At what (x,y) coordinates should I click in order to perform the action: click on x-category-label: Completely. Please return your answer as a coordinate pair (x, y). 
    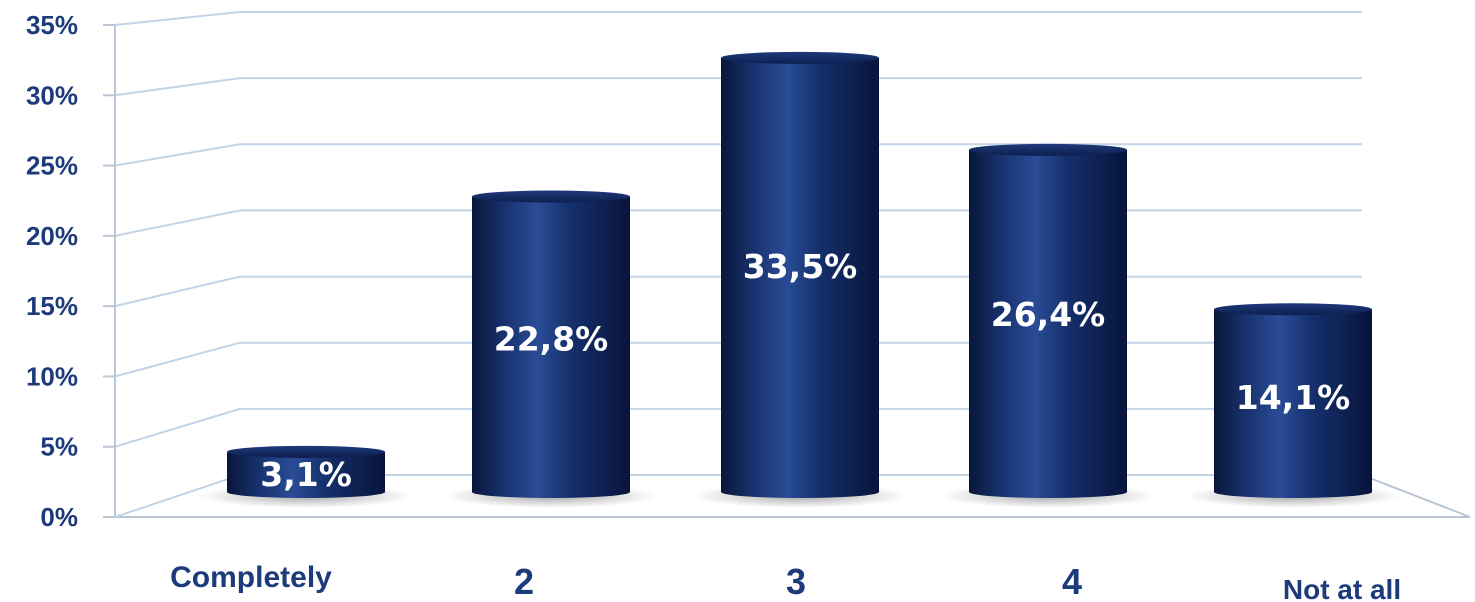
    Looking at the image, I should click on (251, 577).